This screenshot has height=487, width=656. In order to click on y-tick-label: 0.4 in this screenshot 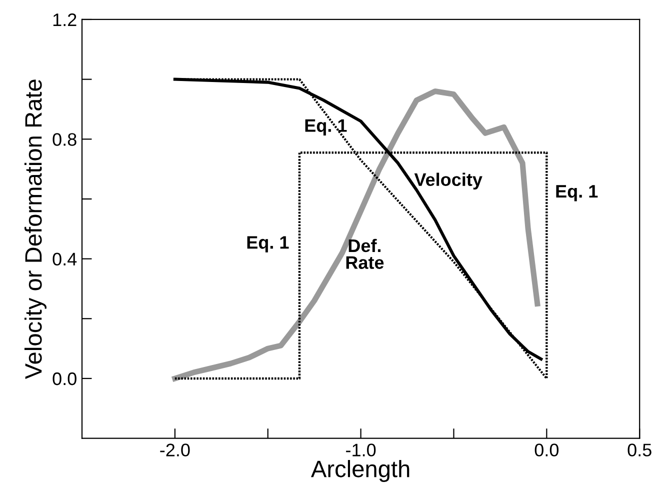, I will do `click(64, 259)`.